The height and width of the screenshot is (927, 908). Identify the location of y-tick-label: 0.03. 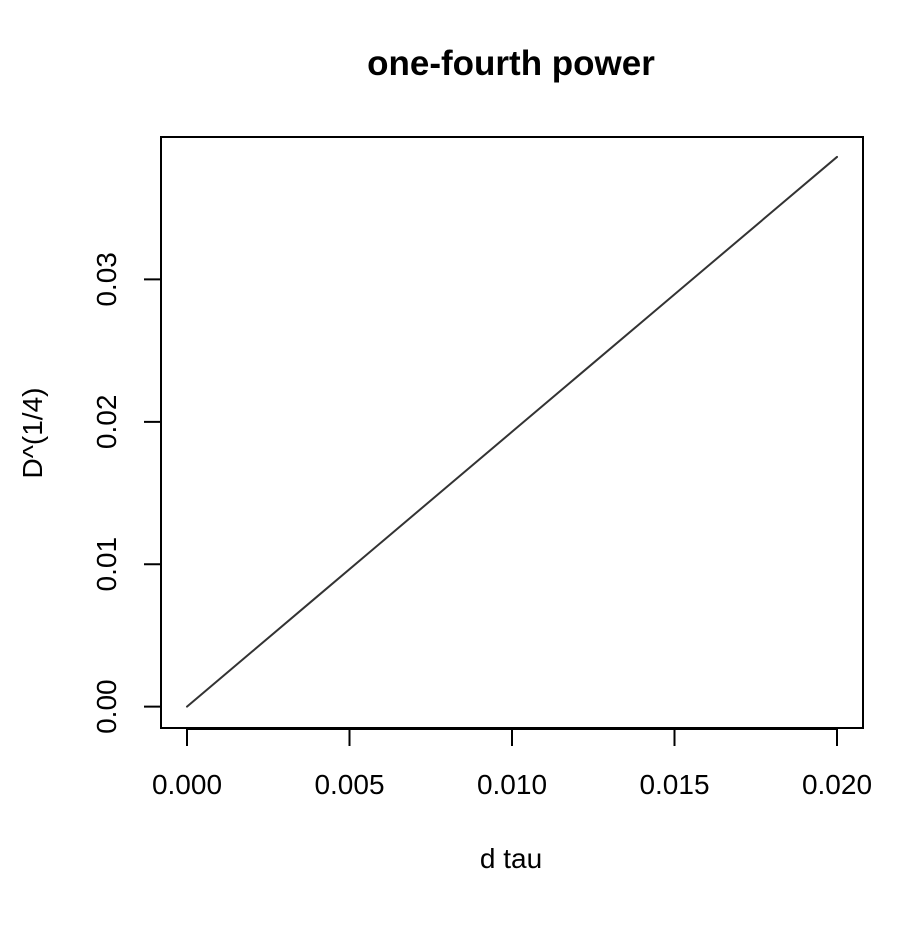
(106, 279).